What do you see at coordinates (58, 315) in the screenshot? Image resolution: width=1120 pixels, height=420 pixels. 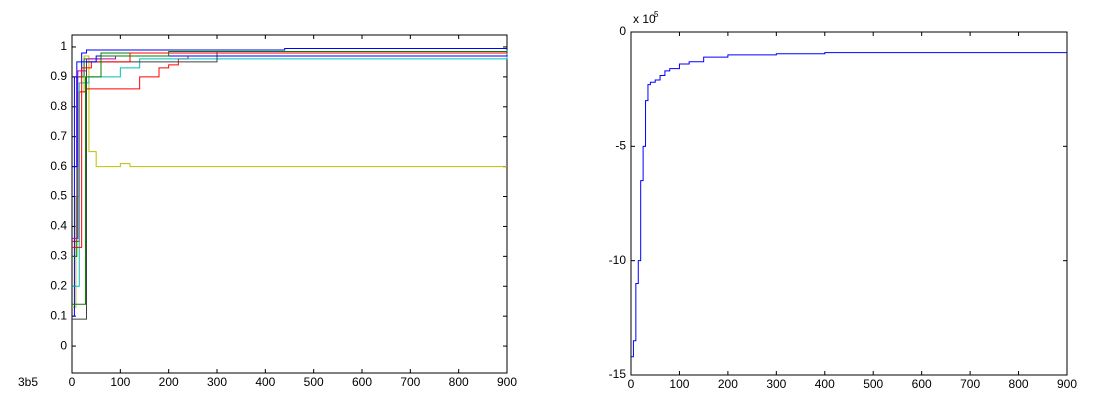 I see `y-tick-label: 0.1` at bounding box center [58, 315].